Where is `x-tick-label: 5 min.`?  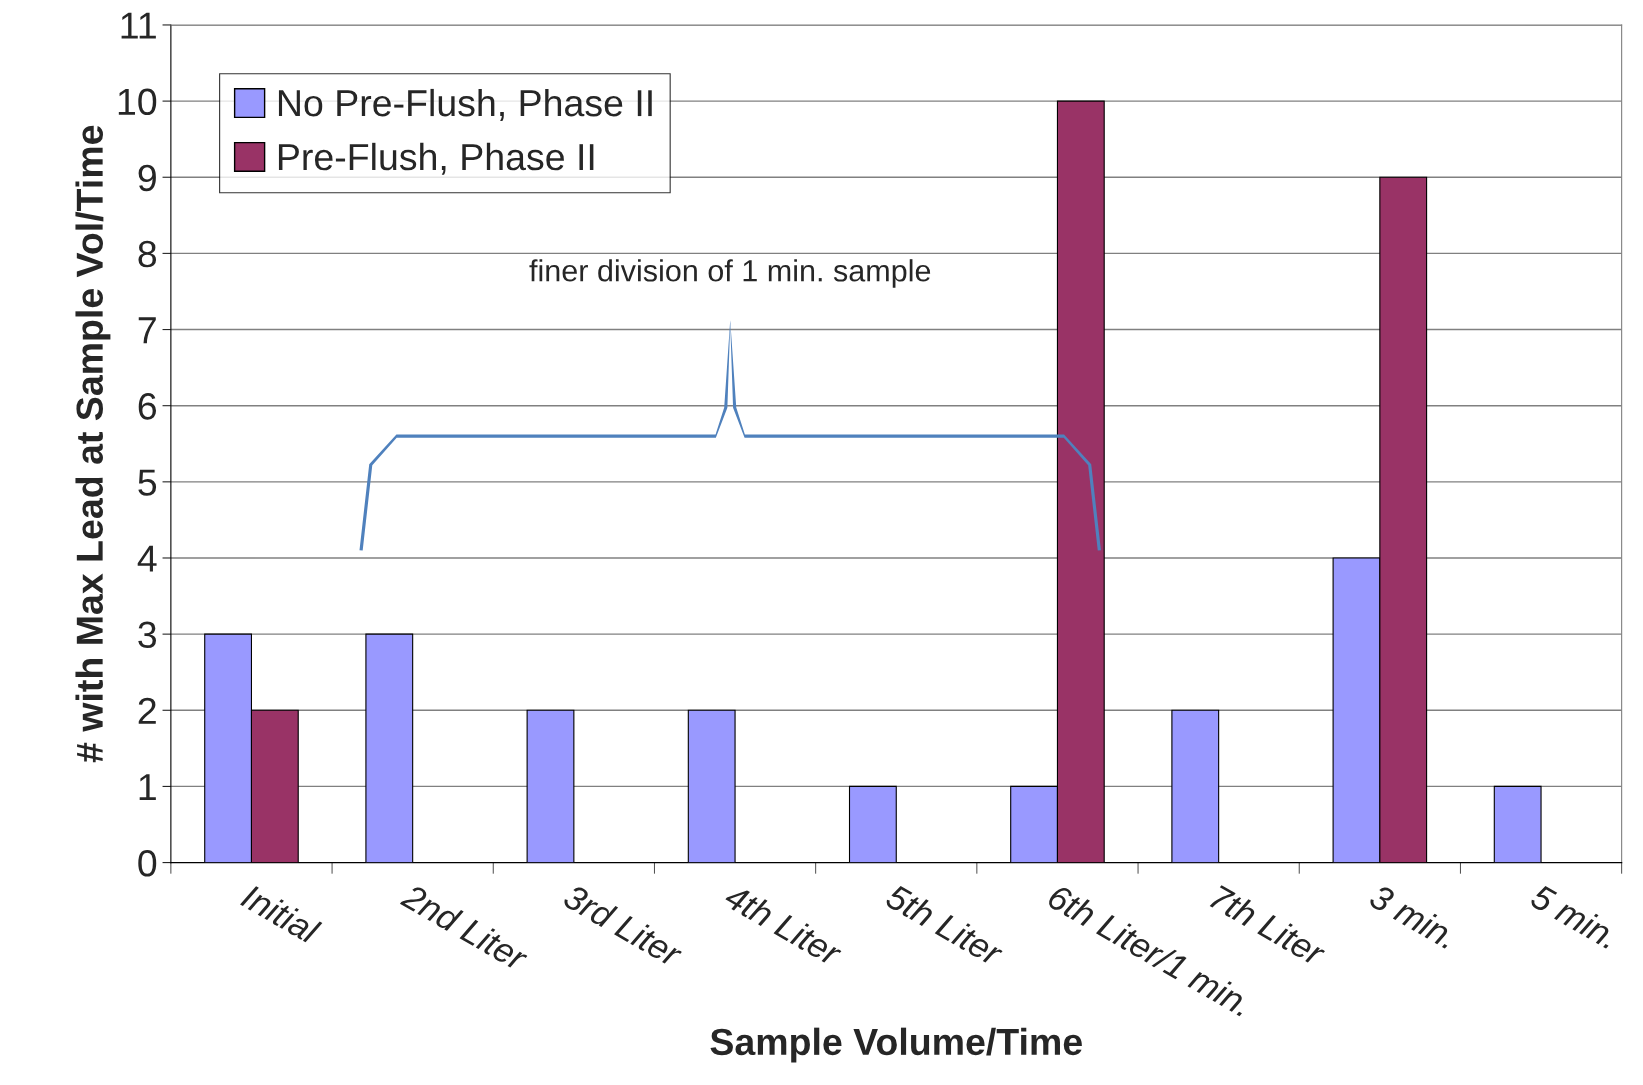 x-tick-label: 5 min. is located at coordinates (1574, 916).